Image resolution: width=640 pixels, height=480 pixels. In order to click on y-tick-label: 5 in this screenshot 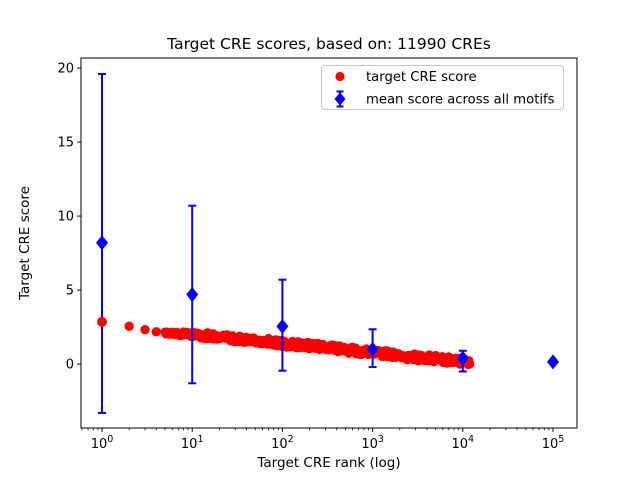, I will do `click(70, 291)`.